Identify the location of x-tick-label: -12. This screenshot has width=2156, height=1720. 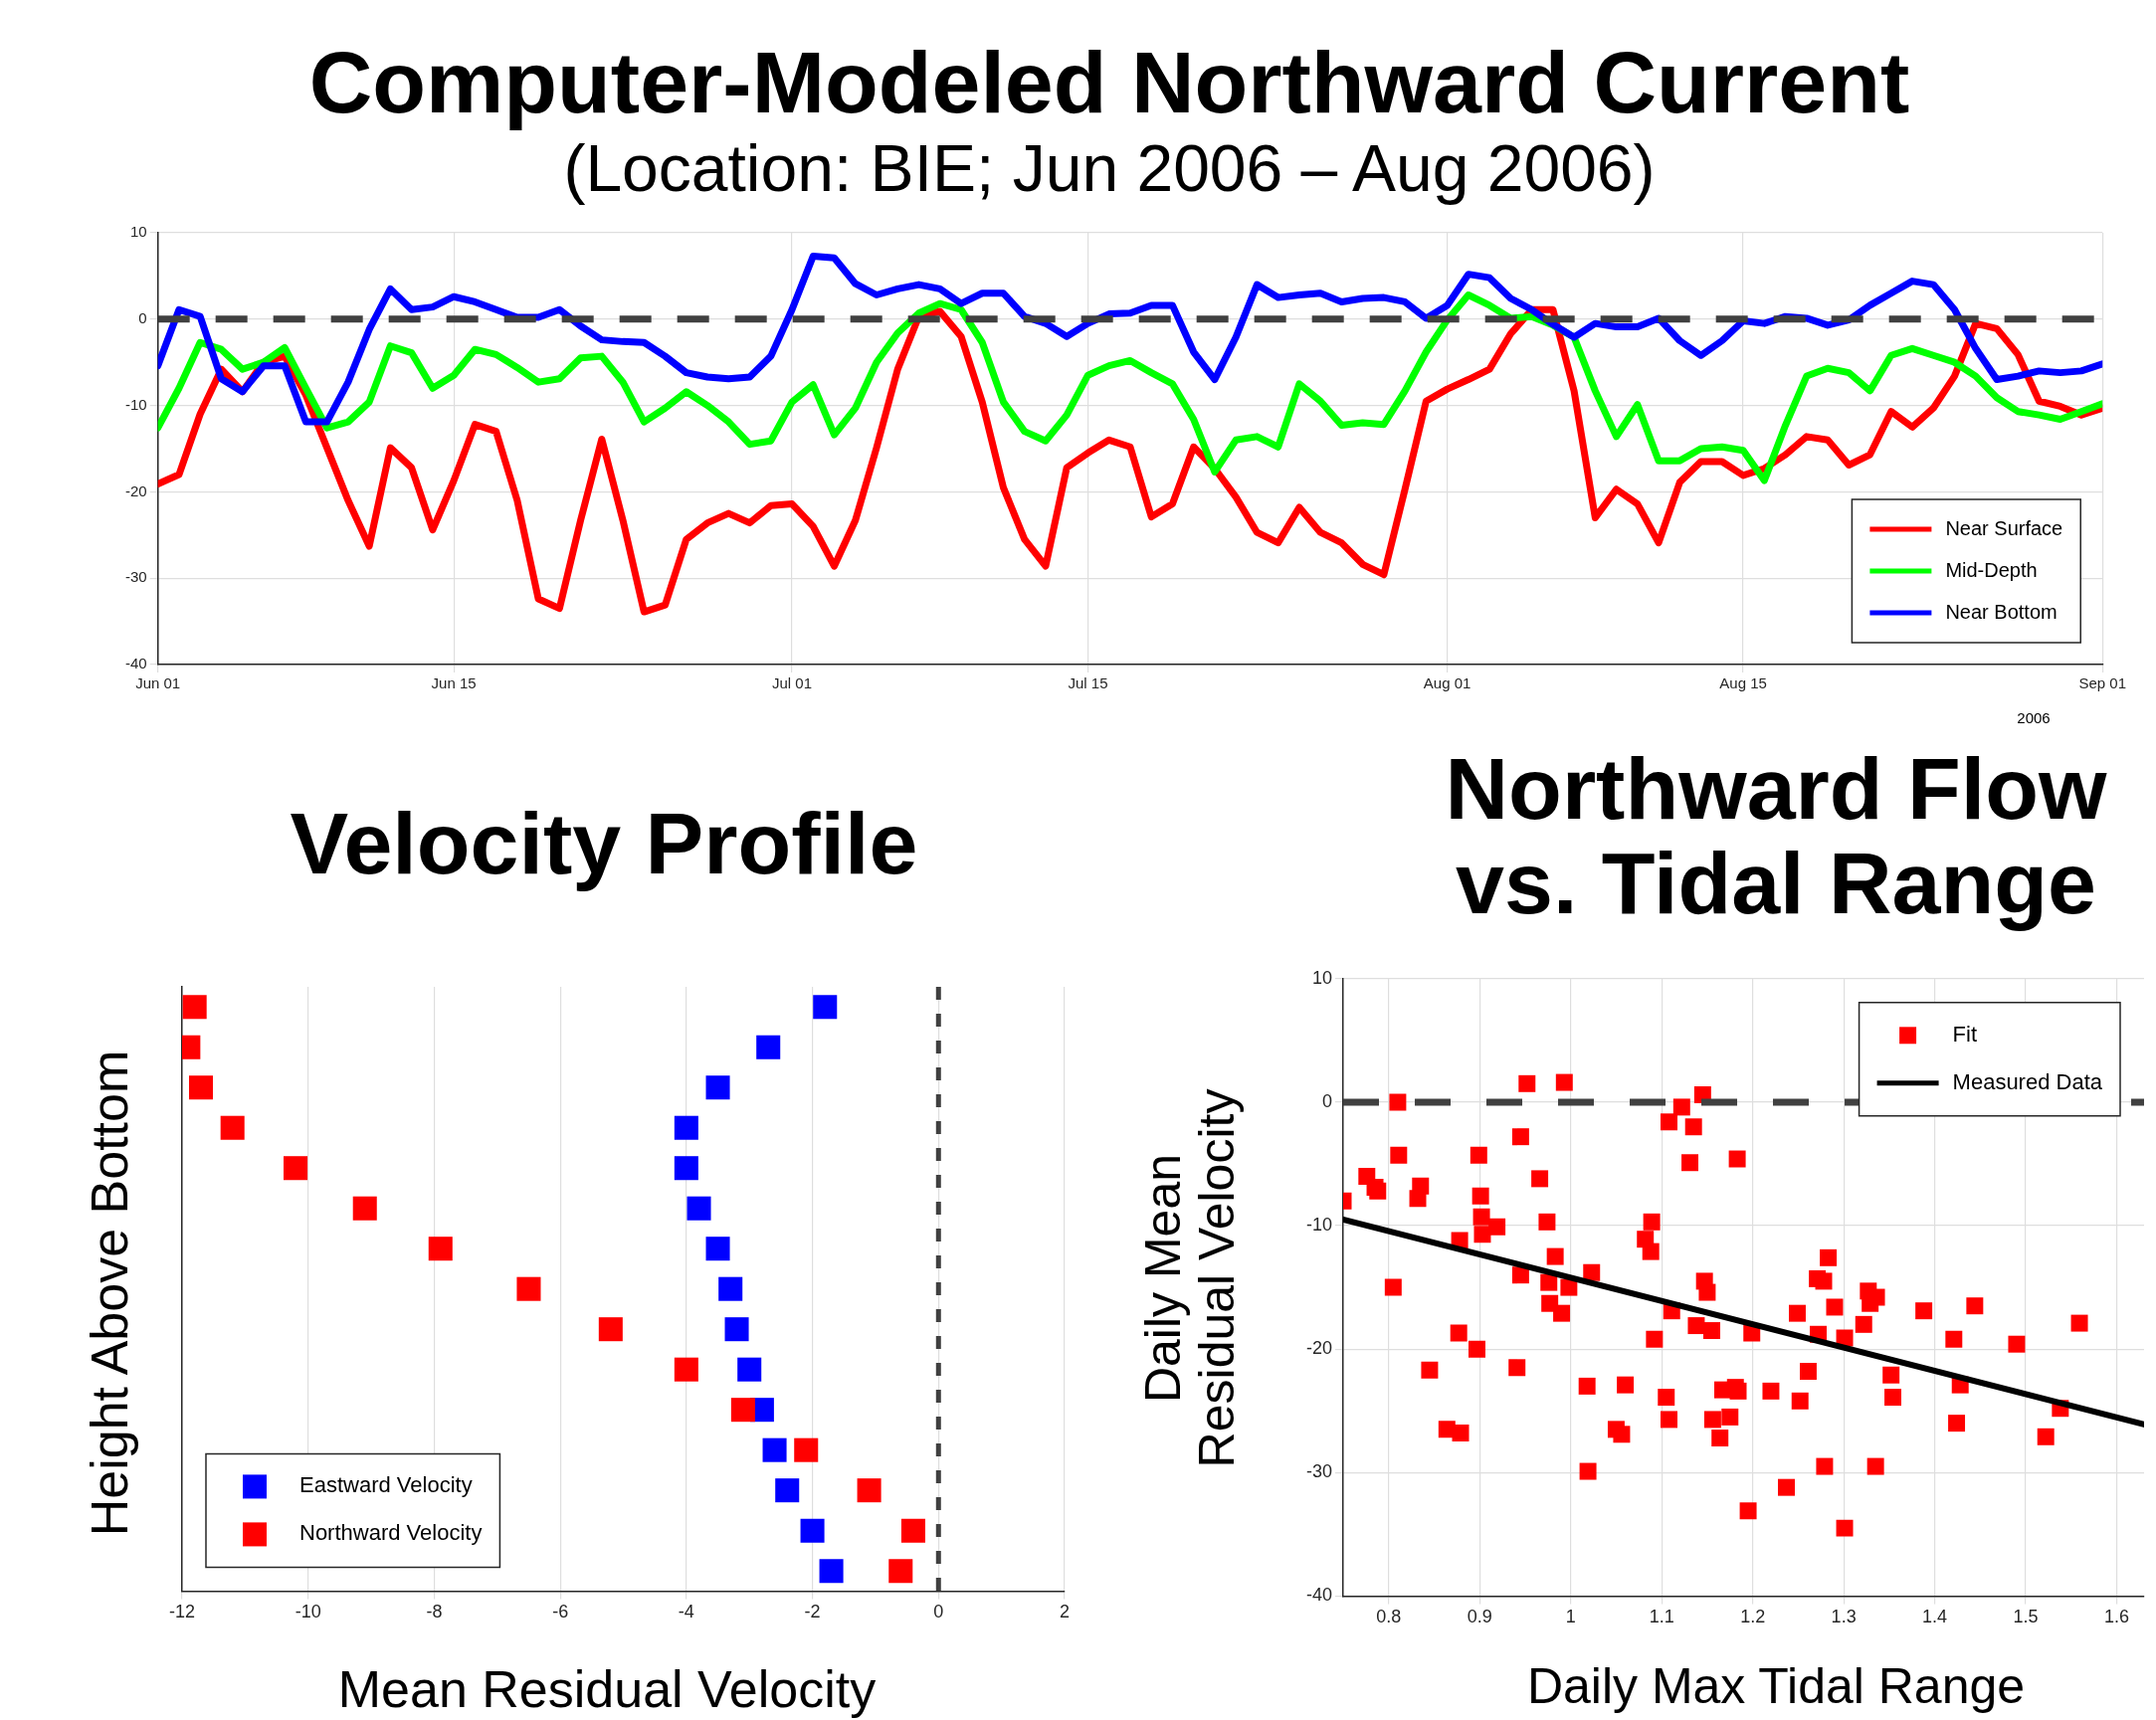
(182, 1612).